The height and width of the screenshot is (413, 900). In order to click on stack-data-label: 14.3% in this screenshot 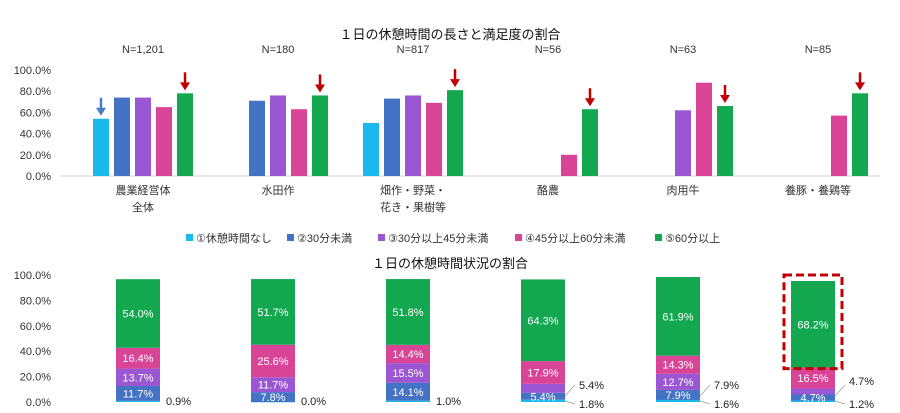, I will do `click(677, 366)`.